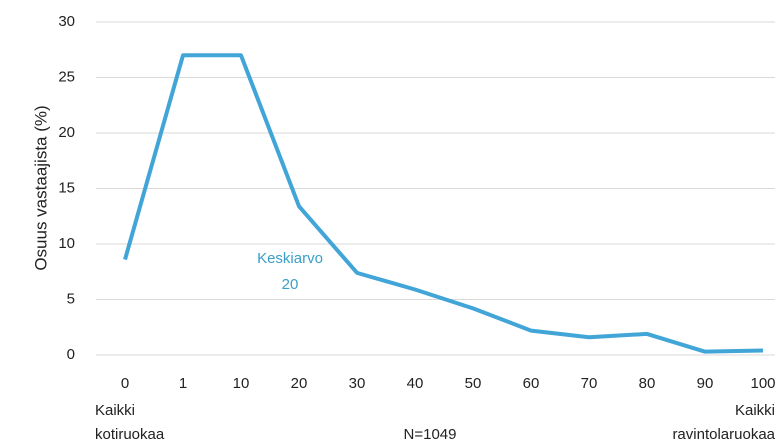 The width and height of the screenshot is (779, 445). What do you see at coordinates (66, 243) in the screenshot?
I see `y-tick-label: 10` at bounding box center [66, 243].